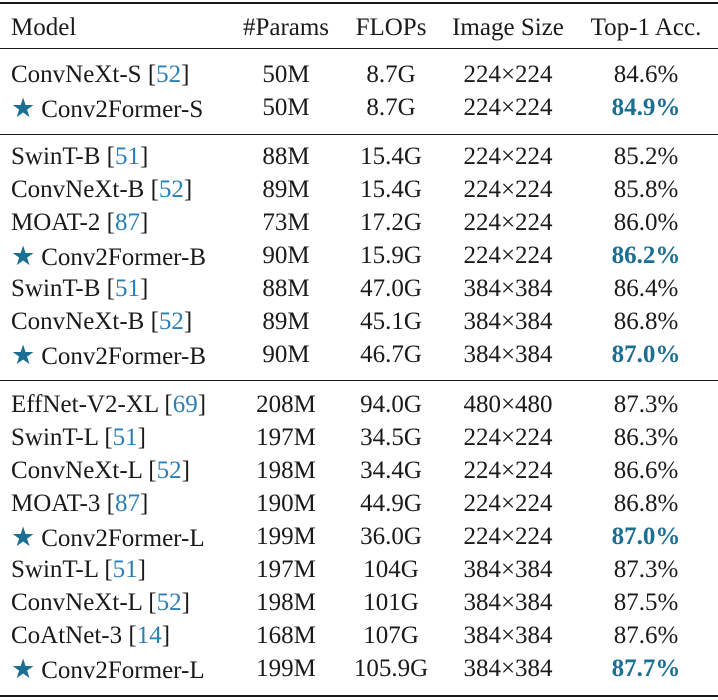  I want to click on top1-cell: 87.5%, so click(646, 602).